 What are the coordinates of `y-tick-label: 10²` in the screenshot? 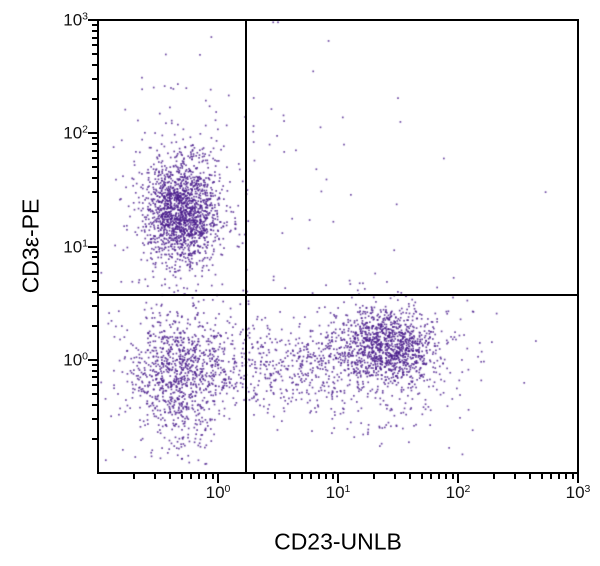 It's located at (75, 133).